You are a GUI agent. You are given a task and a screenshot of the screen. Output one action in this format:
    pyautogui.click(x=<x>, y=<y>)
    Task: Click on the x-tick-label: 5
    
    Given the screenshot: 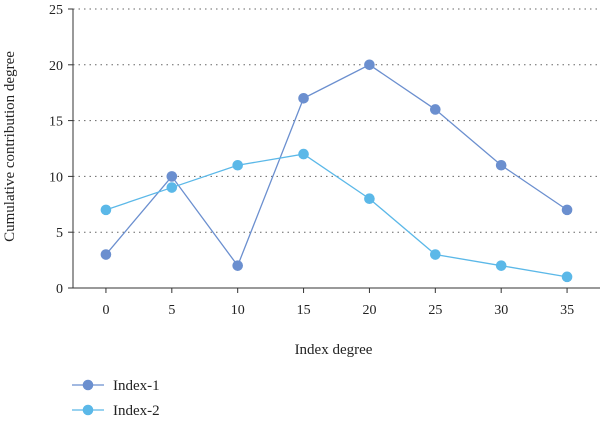 What is the action you would take?
    pyautogui.click(x=171, y=310)
    